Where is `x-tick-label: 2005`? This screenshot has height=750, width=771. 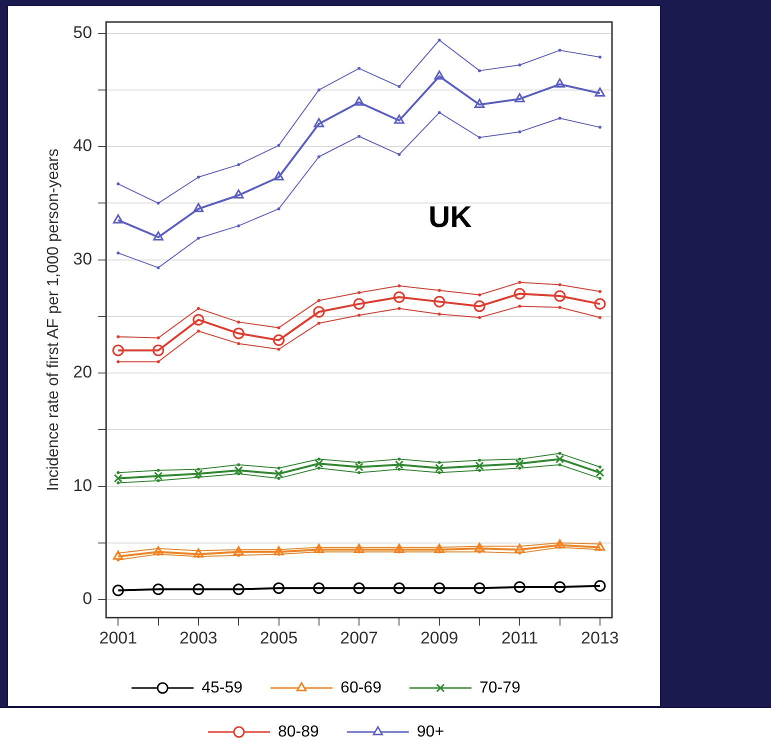 x-tick-label: 2005 is located at coordinates (279, 638).